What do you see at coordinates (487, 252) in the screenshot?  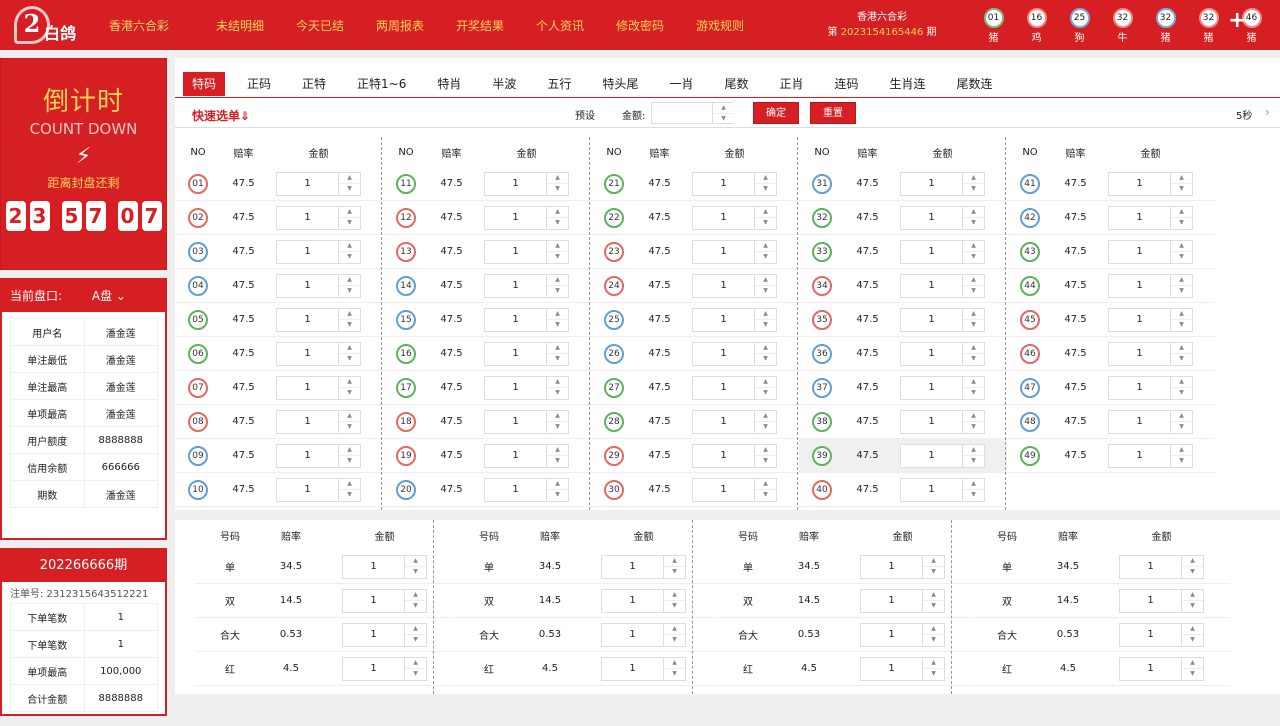 I see `number-row: 13 47.5 1 ▲ ▼` at bounding box center [487, 252].